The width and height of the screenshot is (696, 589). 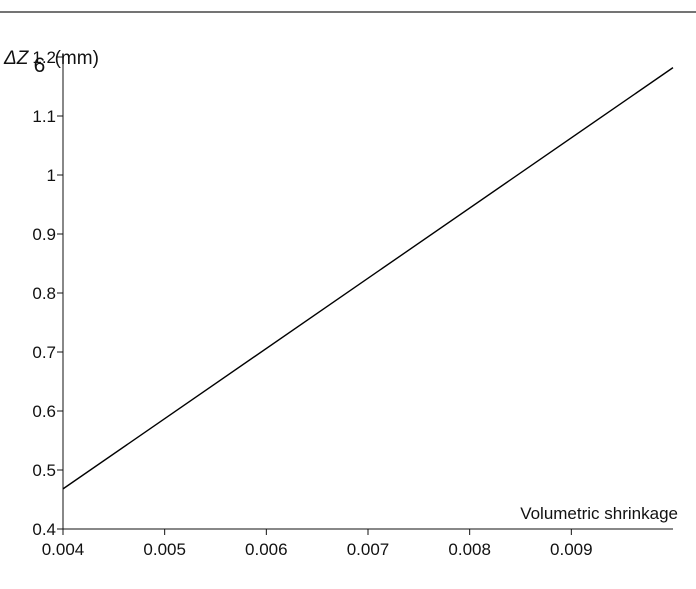 What do you see at coordinates (51, 175) in the screenshot?
I see `y-tick-label: 1` at bounding box center [51, 175].